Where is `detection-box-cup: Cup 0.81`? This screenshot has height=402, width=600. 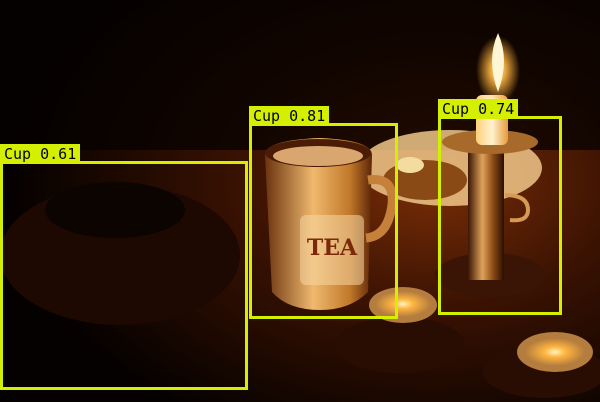
detection-box-cup: Cup 0.81 is located at coordinates (323, 212).